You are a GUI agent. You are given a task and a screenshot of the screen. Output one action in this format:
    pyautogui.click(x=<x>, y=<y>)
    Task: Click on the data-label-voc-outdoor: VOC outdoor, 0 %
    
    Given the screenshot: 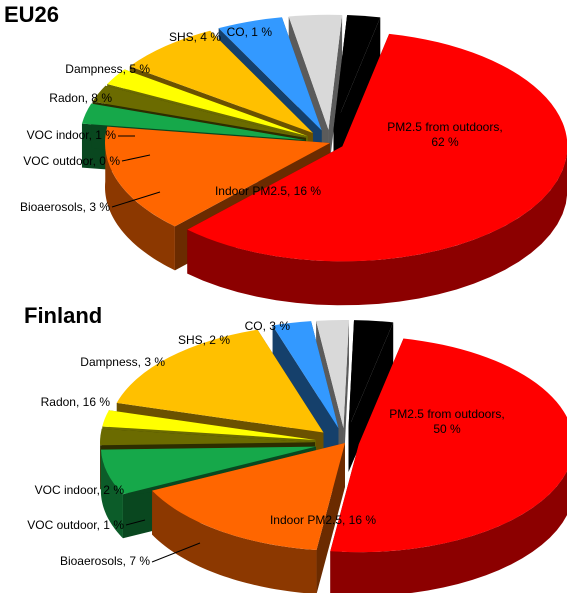 What is the action you would take?
    pyautogui.click(x=71, y=161)
    